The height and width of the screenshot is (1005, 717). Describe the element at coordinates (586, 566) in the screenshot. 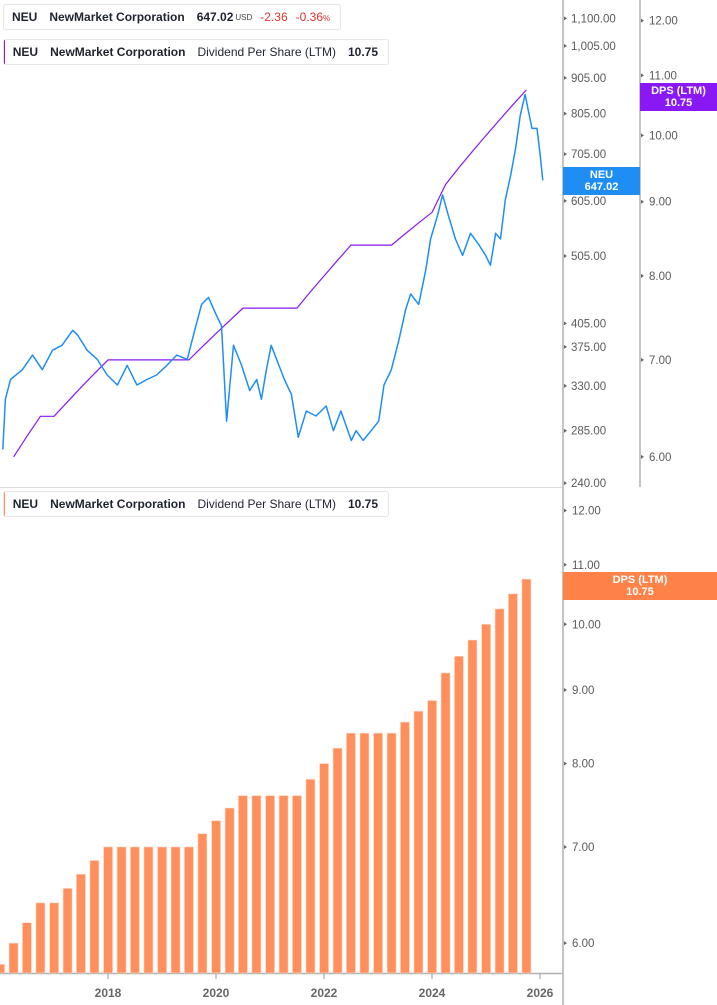

I see `dps-bar-tick-label: 11.00` at that location.